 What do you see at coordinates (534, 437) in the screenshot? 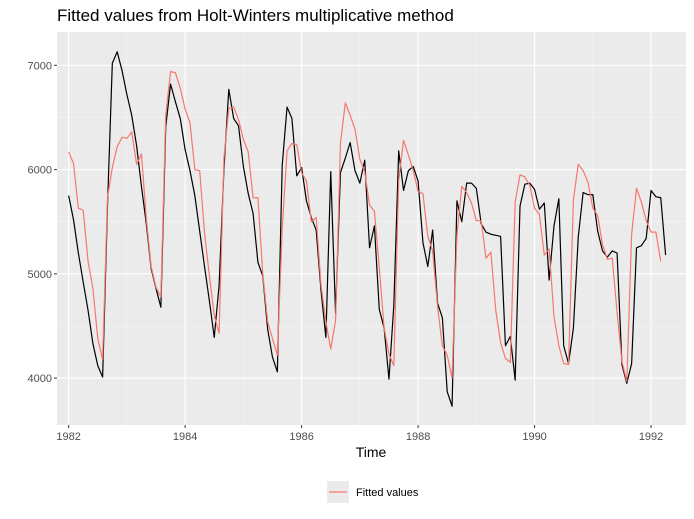
I see `x-tick-label: 1990` at bounding box center [534, 437].